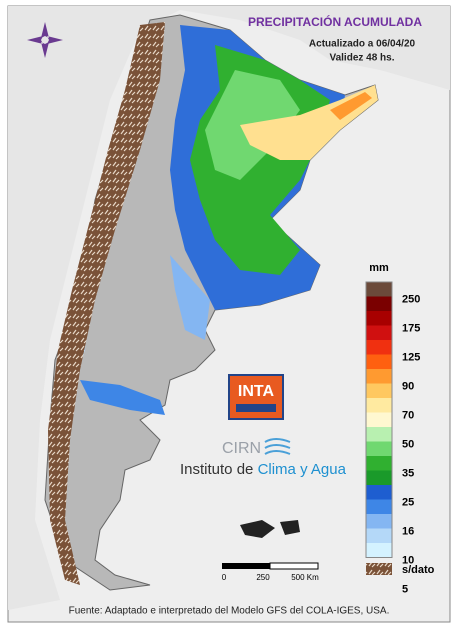  Describe the element at coordinates (361, 58) in the screenshot. I see `validity: Validez 48 hs.` at that location.